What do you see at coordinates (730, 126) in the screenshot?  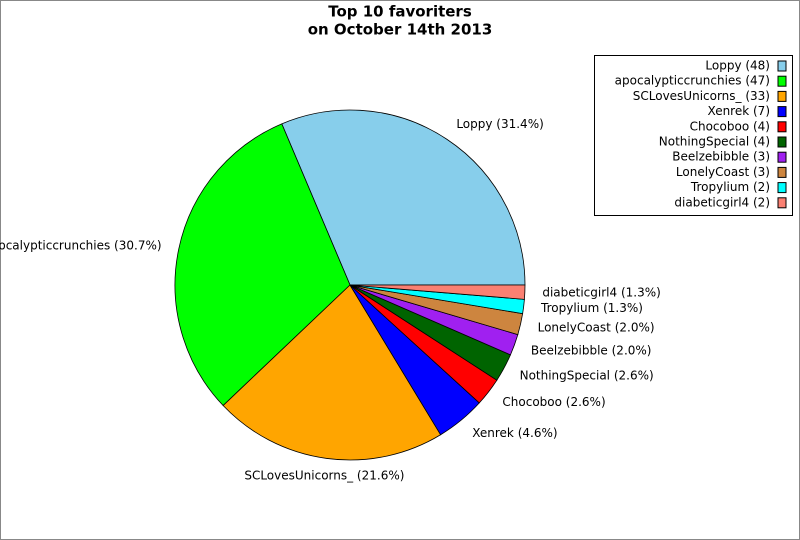 I see `legend-label: Chocoboo (4)` at bounding box center [730, 126].